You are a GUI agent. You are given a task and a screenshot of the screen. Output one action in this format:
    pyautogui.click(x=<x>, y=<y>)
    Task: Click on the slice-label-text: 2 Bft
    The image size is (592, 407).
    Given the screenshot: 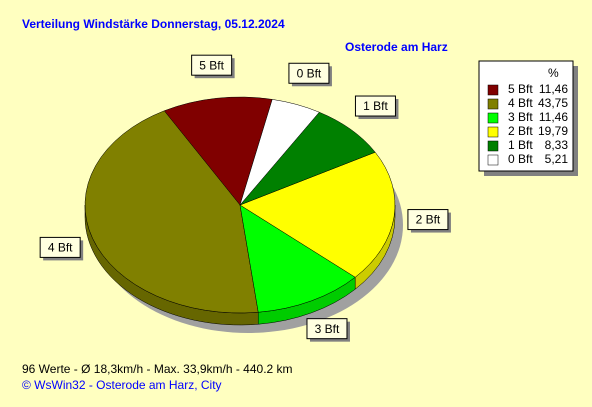 What is the action you would take?
    pyautogui.click(x=428, y=220)
    